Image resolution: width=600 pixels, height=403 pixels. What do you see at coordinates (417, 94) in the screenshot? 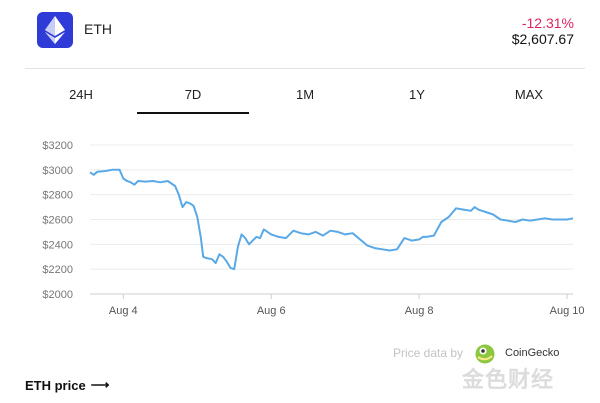
I see `tab-1y: 1Y` at bounding box center [417, 94].